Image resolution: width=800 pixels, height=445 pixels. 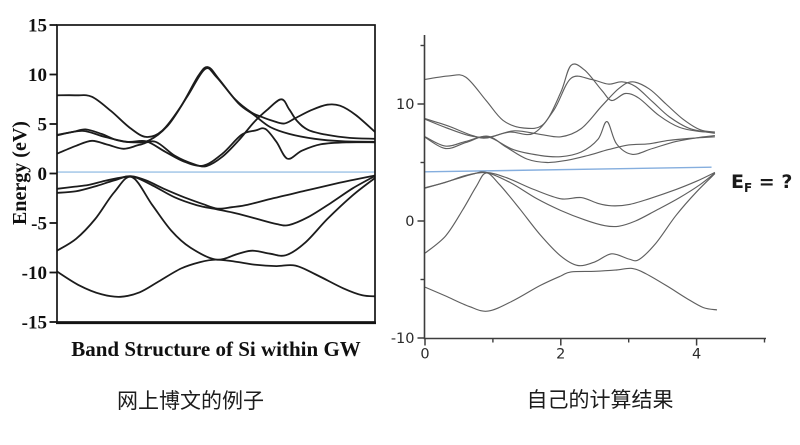 I want to click on left-y-tick-label: -10, so click(x=34, y=273).